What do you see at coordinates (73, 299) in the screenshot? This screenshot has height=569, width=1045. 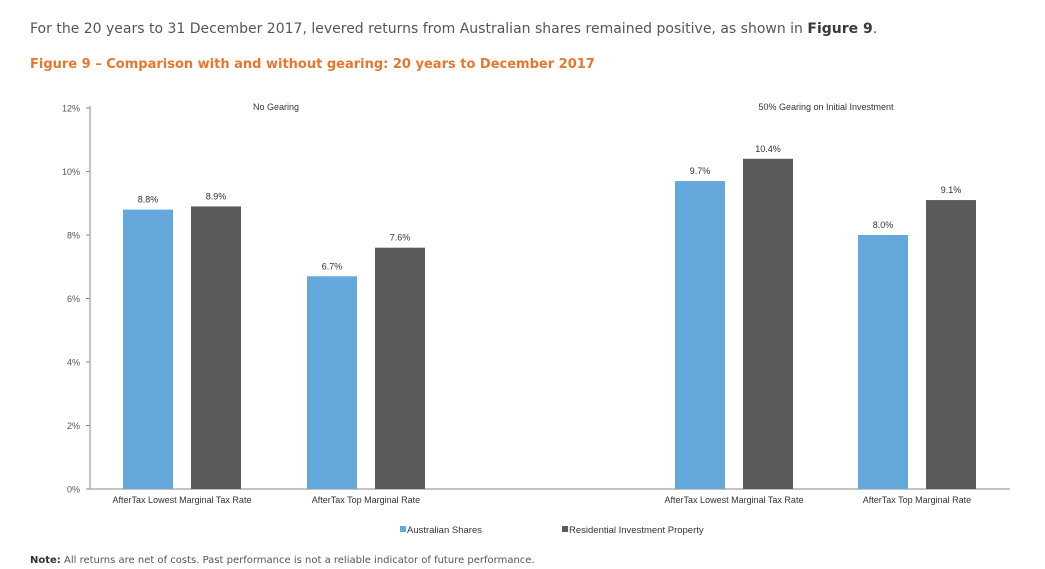 I see `y-tick-label: 6%` at bounding box center [73, 299].